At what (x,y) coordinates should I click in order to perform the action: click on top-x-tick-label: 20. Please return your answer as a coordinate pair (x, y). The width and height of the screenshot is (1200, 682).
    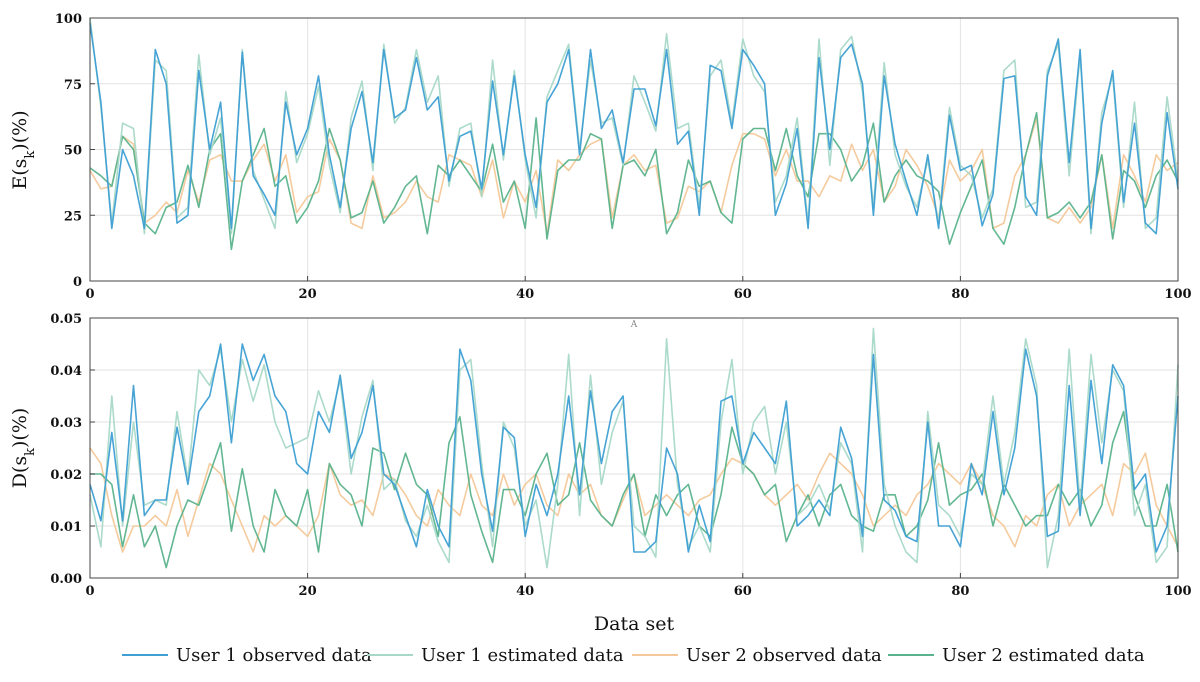
    Looking at the image, I should click on (308, 294).